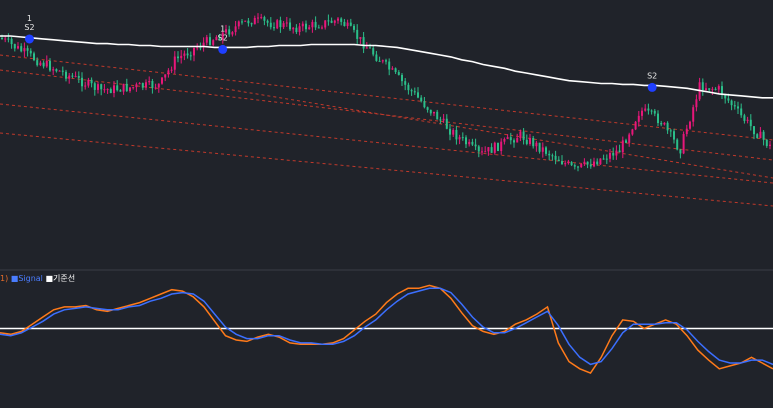 This screenshot has height=408, width=773. Describe the element at coordinates (222, 28) in the screenshot. I see `signal-count: 1` at that location.